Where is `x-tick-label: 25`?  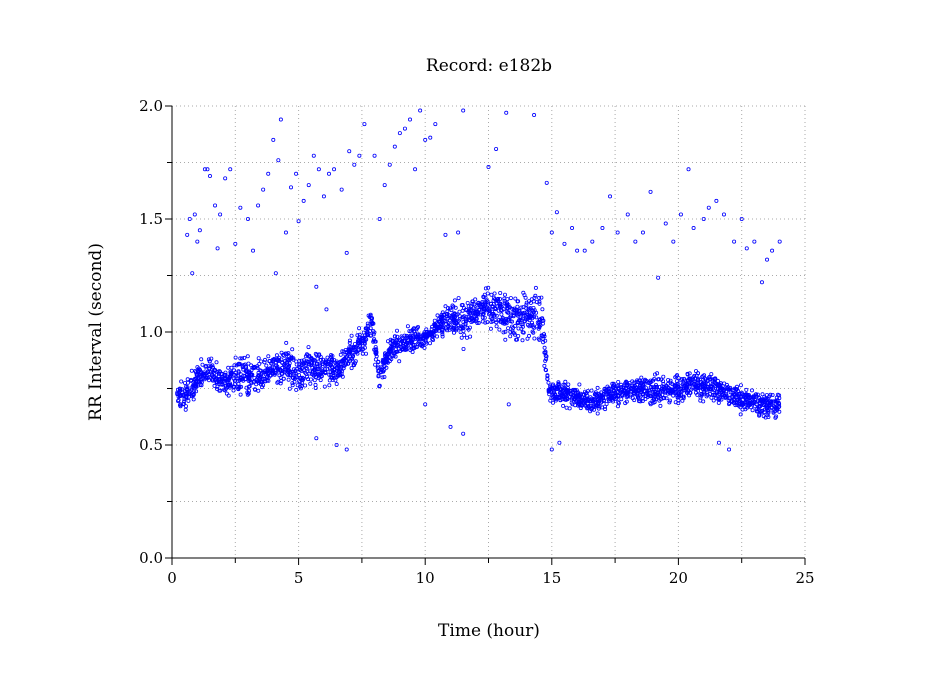
x-tick-label: 25 is located at coordinates (804, 578).